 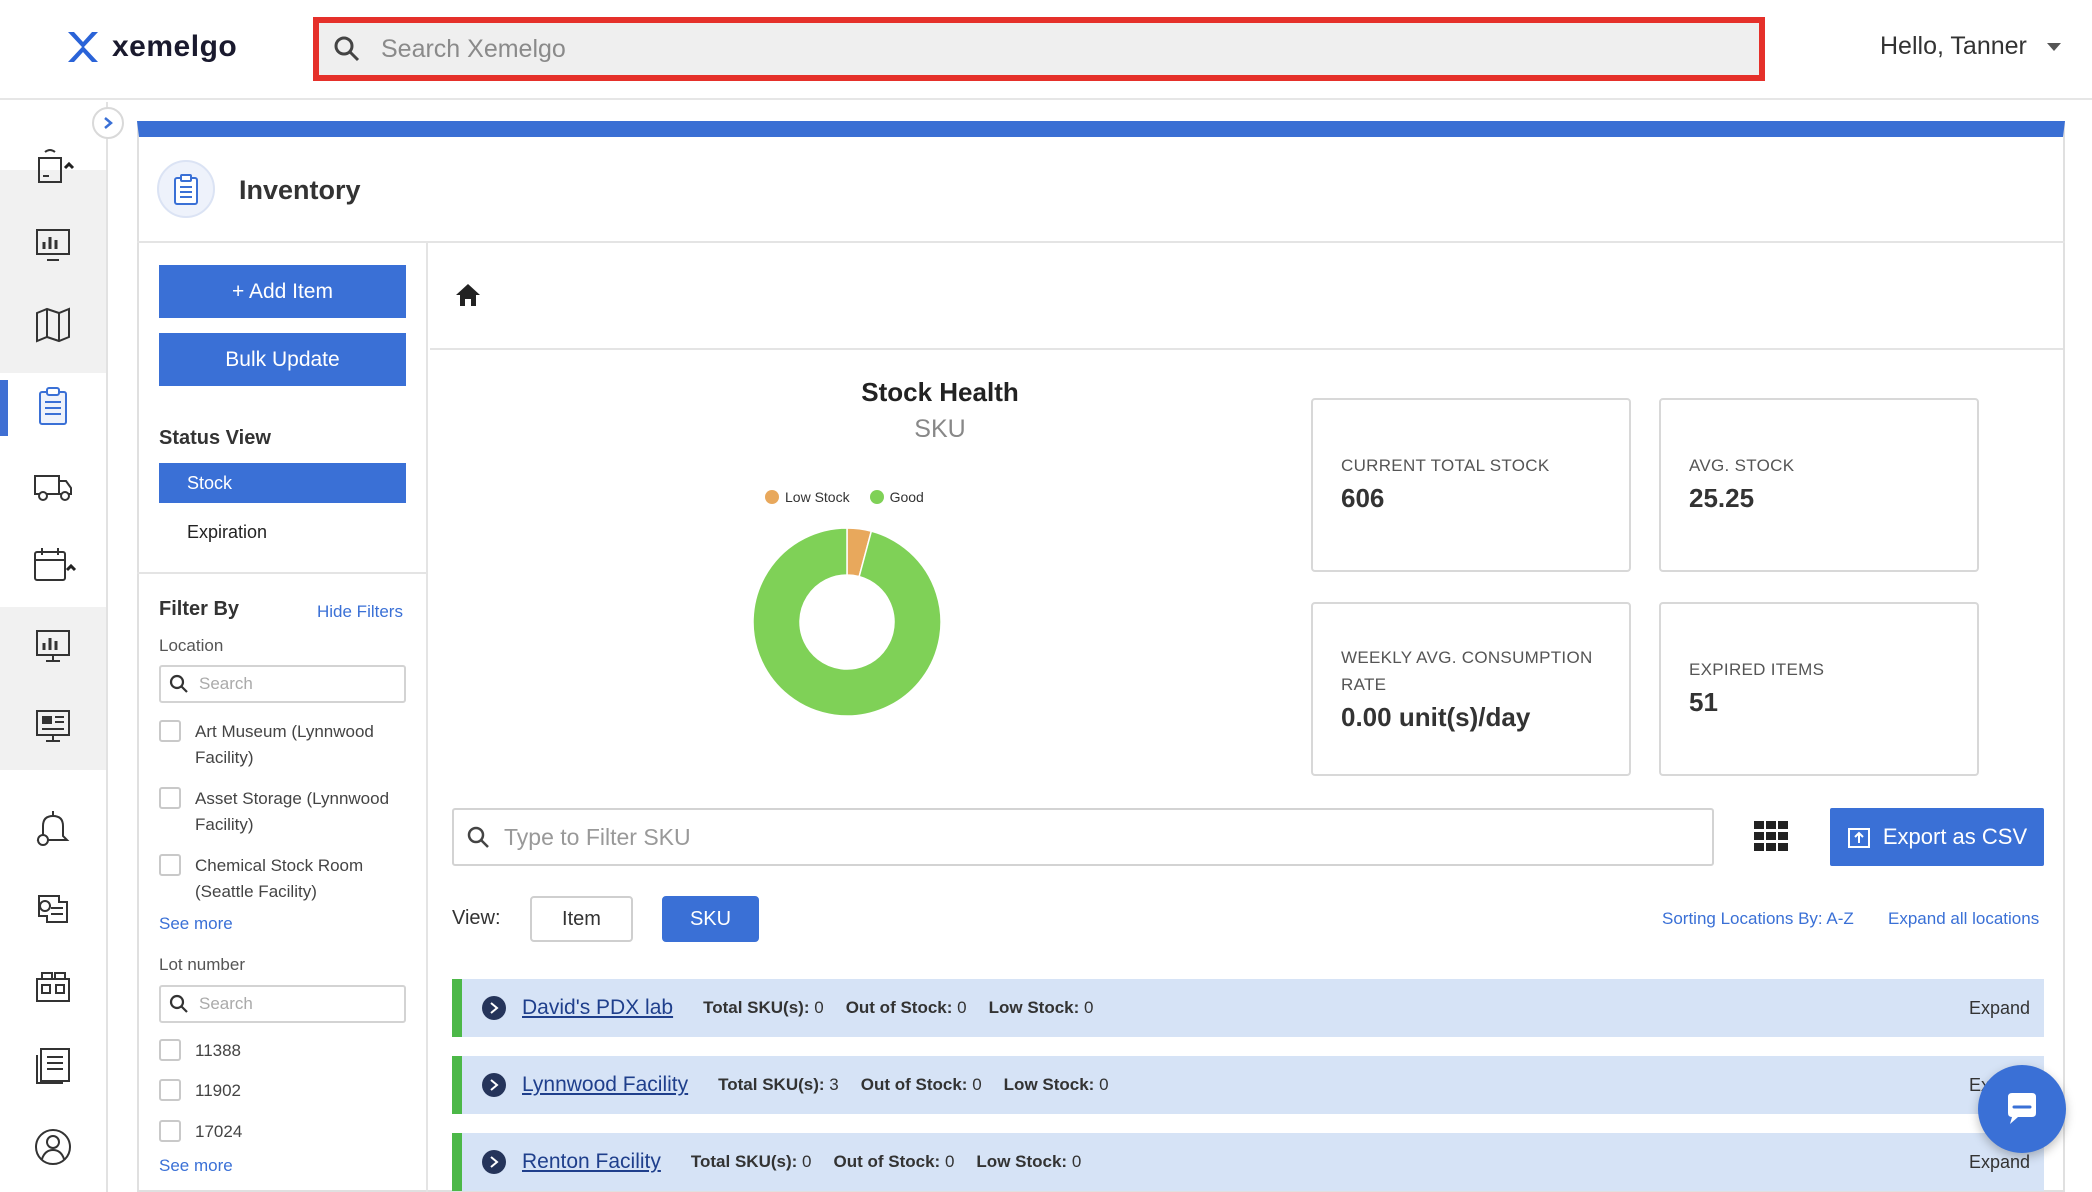 I want to click on lot-see-more-link: See more, so click(x=196, y=1165).